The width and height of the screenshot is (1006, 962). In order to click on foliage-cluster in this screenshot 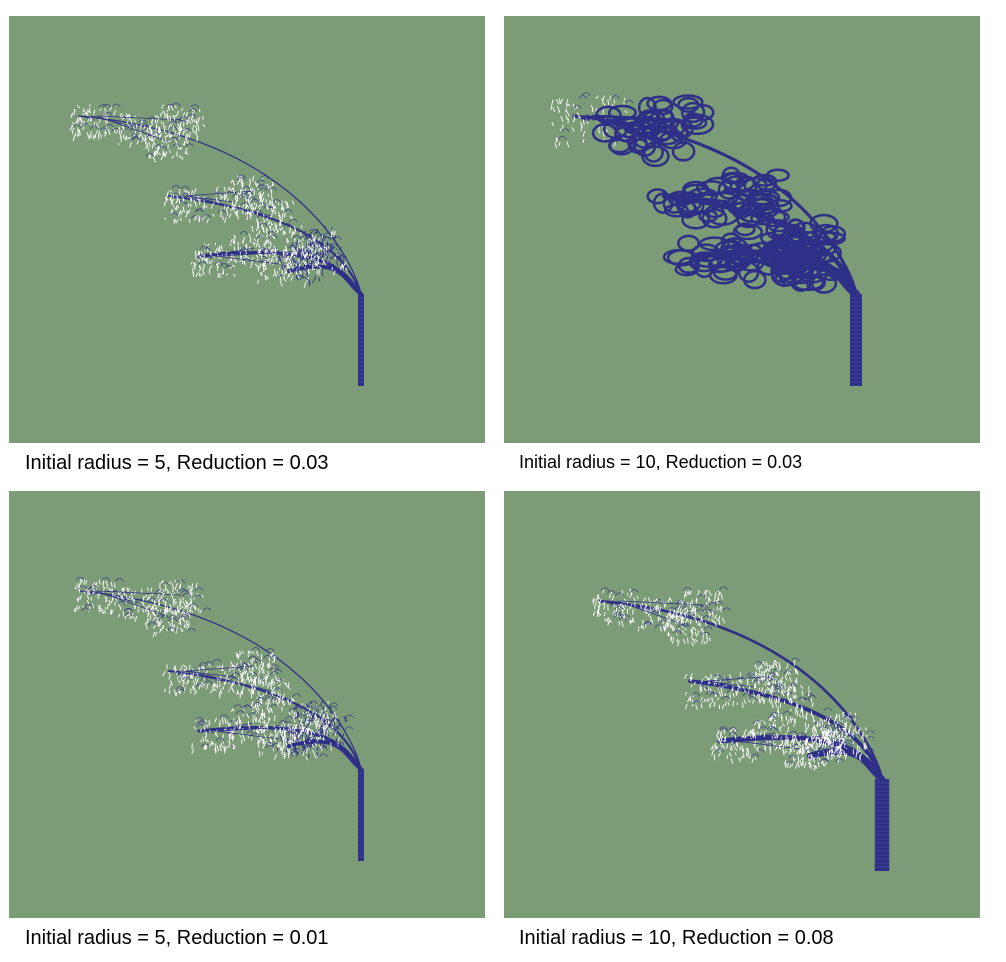, I will do `click(643, 141)`.